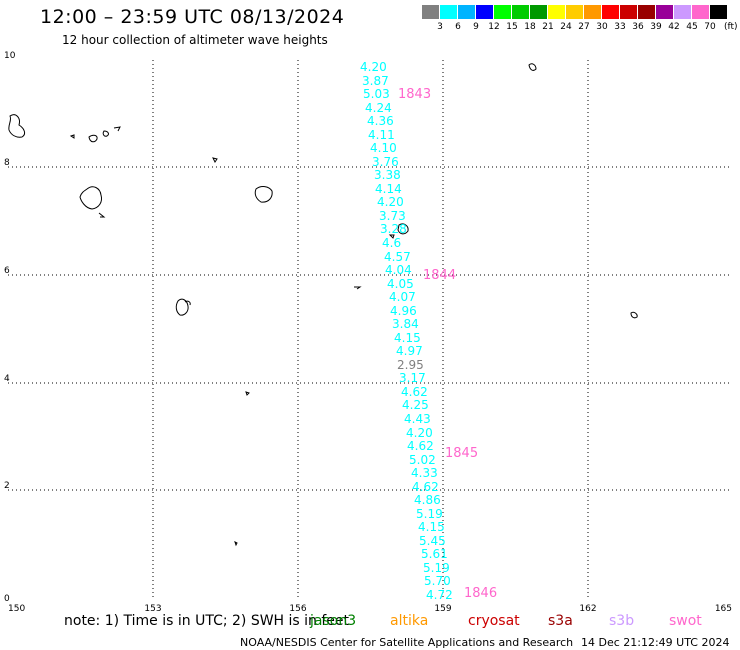  What do you see at coordinates (412, 378) in the screenshot?
I see `wave-height-label: 3.17` at bounding box center [412, 378].